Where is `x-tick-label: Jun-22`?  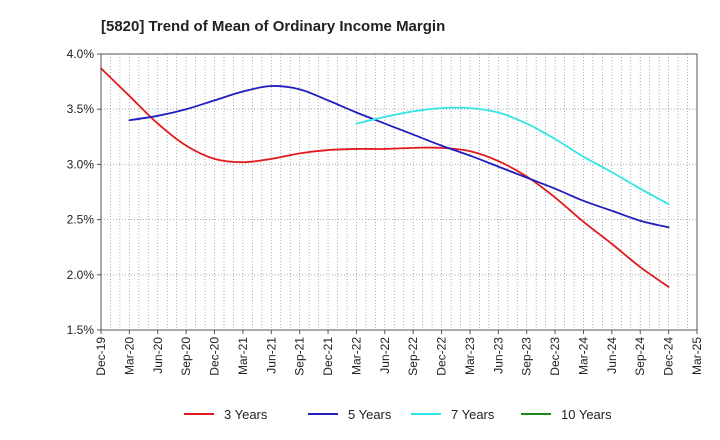 x-tick-label: Jun-22 is located at coordinates (385, 355).